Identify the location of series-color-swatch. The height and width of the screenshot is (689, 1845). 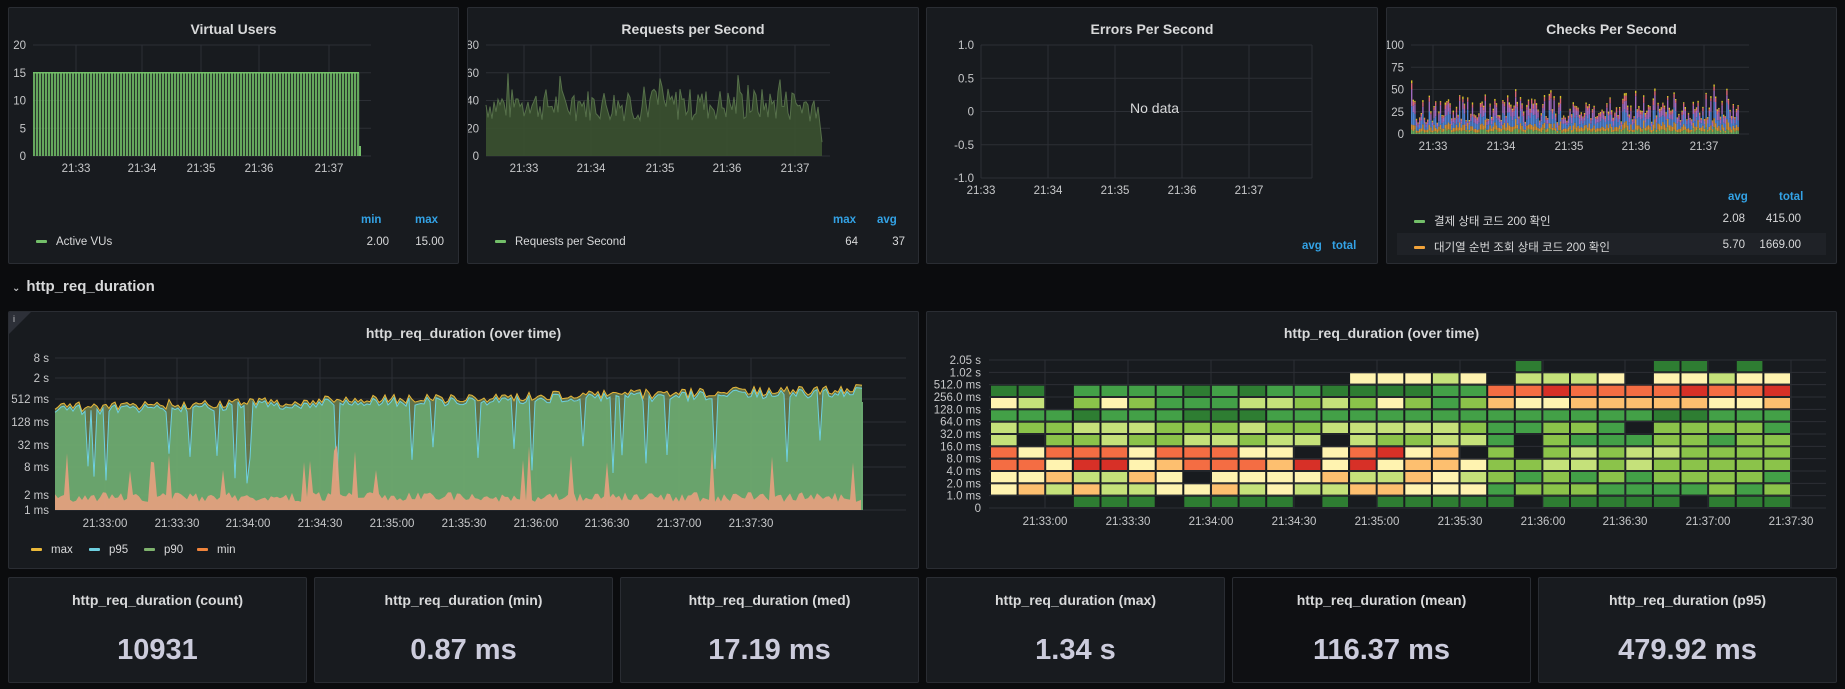
(500, 242).